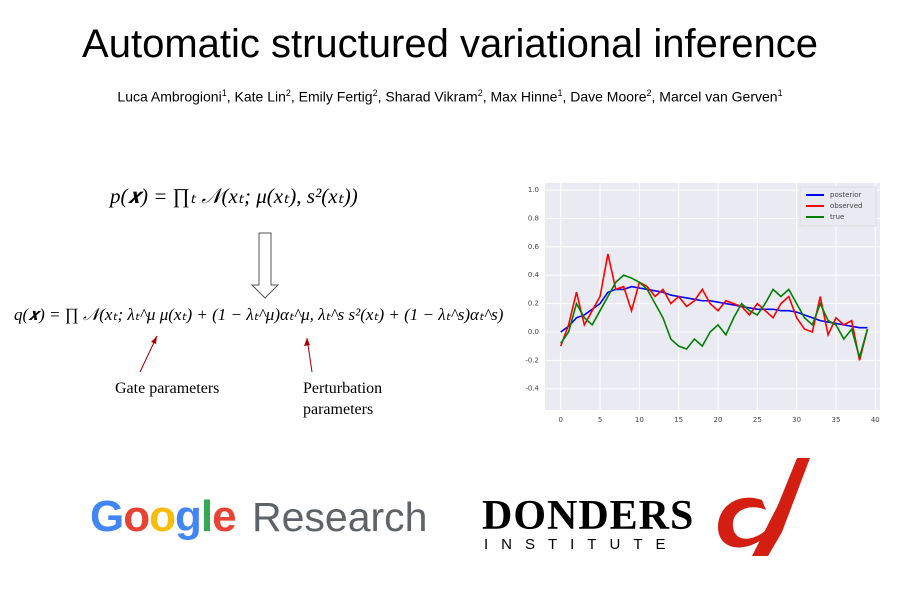  Describe the element at coordinates (757, 420) in the screenshot. I see `x-tick-label: 25` at that location.